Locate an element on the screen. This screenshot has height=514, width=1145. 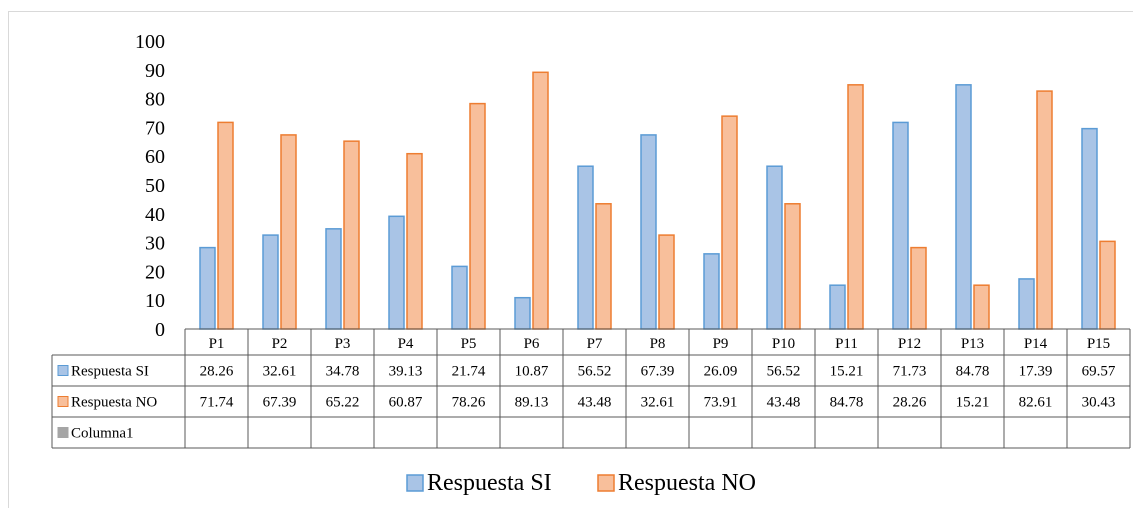
data-label: 69.57 is located at coordinates (1099, 372).